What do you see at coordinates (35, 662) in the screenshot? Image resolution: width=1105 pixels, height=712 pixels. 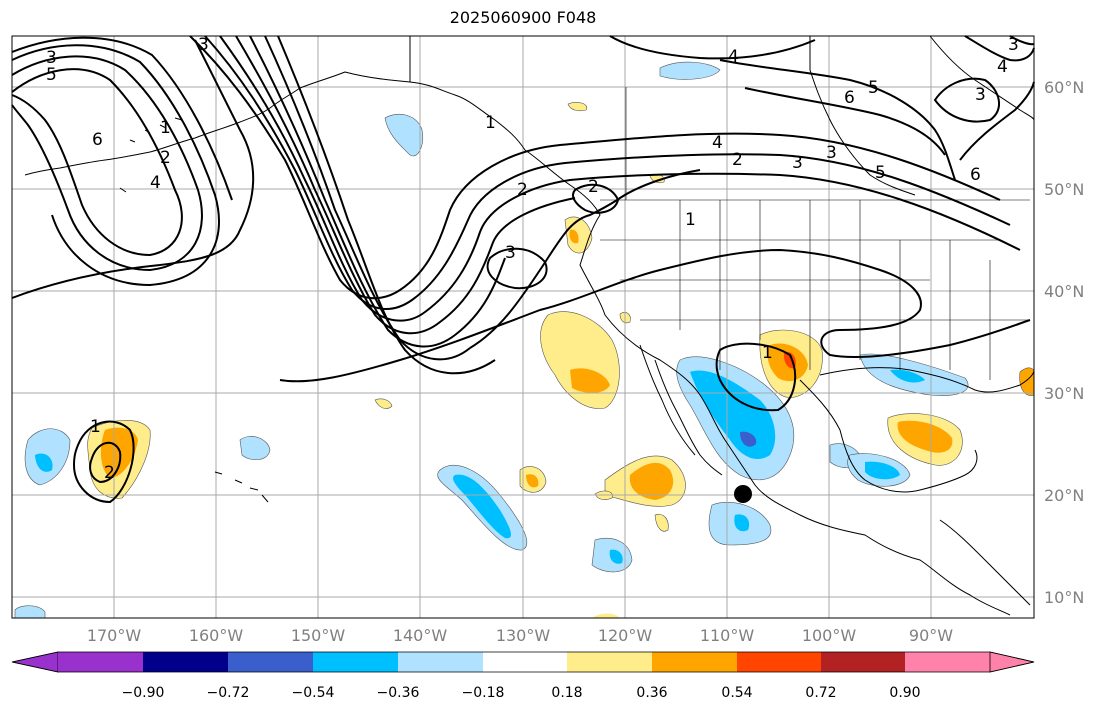 I see `colorbar-extend-min` at bounding box center [35, 662].